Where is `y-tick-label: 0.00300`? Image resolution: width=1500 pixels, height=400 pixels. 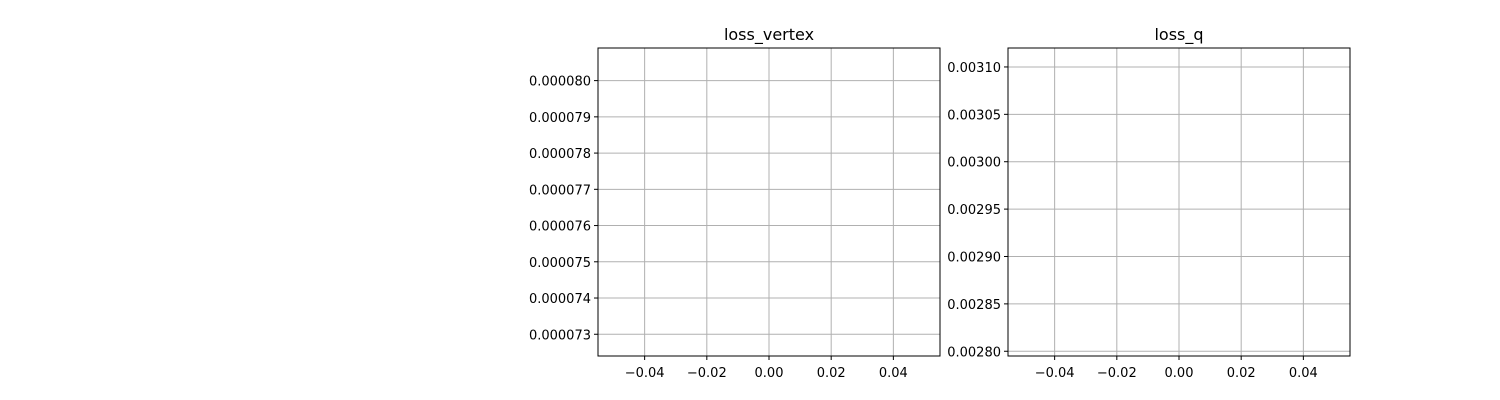
y-tick-label: 0.00300 is located at coordinates (974, 163).